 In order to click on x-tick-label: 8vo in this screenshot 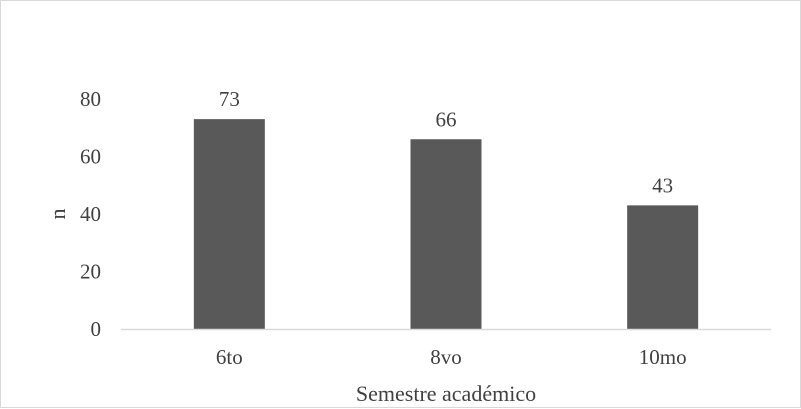, I will do `click(446, 357)`.